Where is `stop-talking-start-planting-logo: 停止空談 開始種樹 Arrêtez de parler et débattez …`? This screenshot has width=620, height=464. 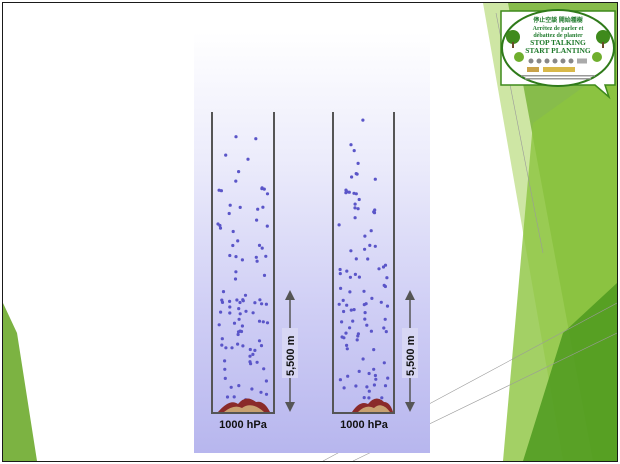
stop-talking-start-planting-logo: 停止空談 開始種樹 Arrêtez de parler et débattez … is located at coordinates (558, 54).